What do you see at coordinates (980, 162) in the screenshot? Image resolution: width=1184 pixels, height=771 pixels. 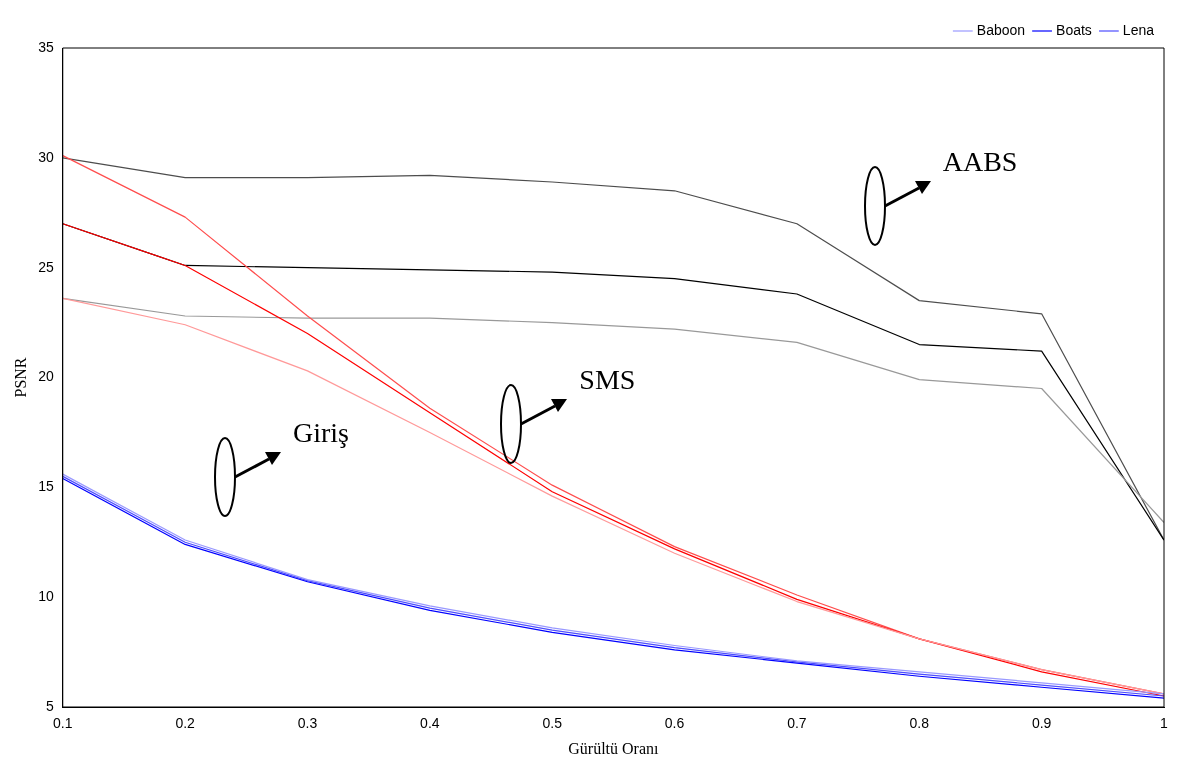 I see `annotation: AABS` at bounding box center [980, 162].